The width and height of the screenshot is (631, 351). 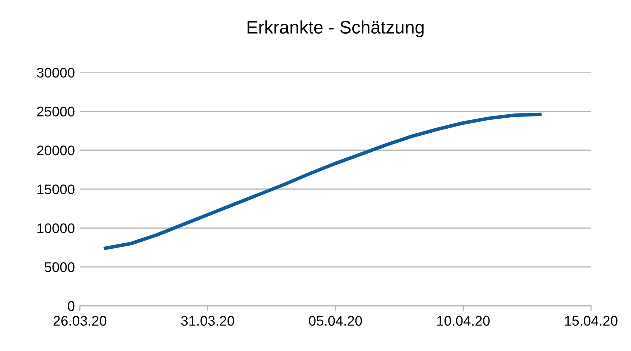 I want to click on y-tick-label: 15000, so click(x=56, y=189).